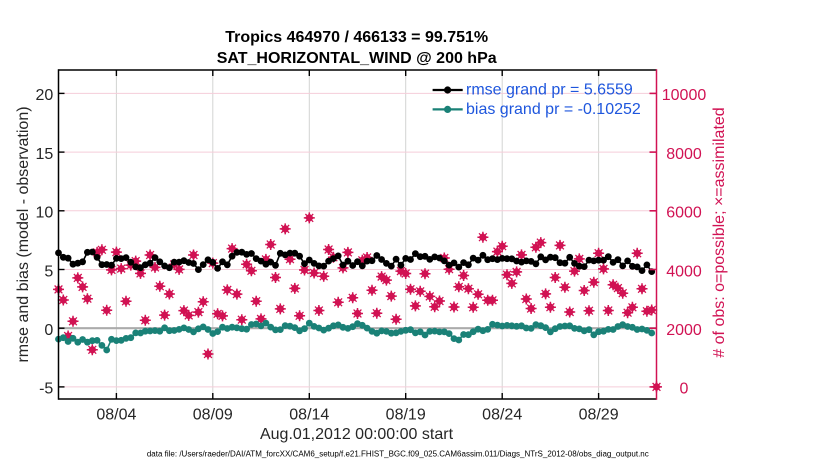 The image size is (830, 475). What do you see at coordinates (684, 95) in the screenshot?
I see `svg-text: 10000` at bounding box center [684, 95].